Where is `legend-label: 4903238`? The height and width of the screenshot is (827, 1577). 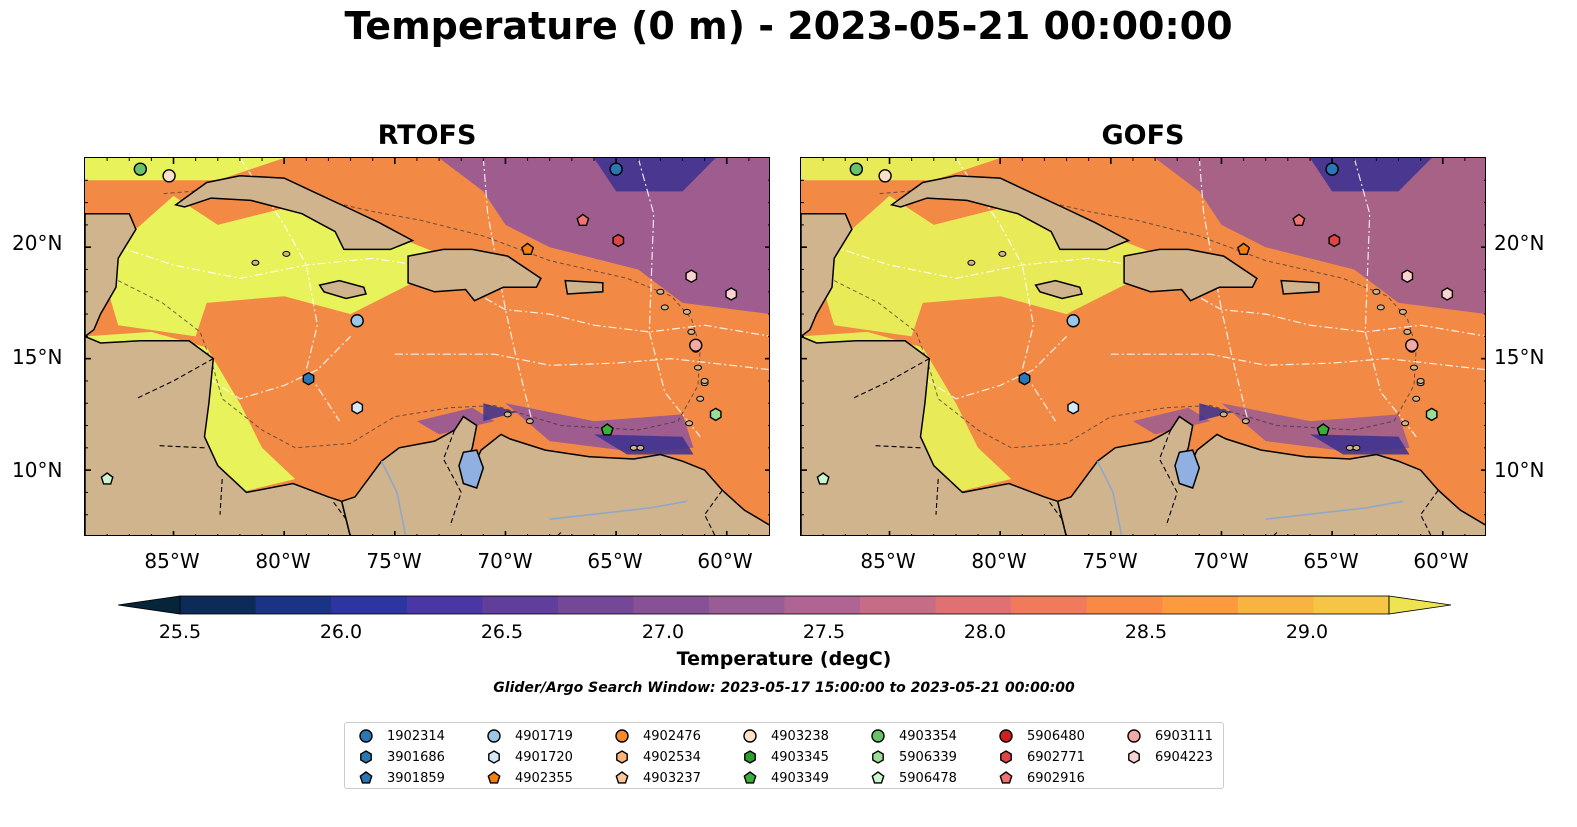 legend-label: 4903238 is located at coordinates (800, 736).